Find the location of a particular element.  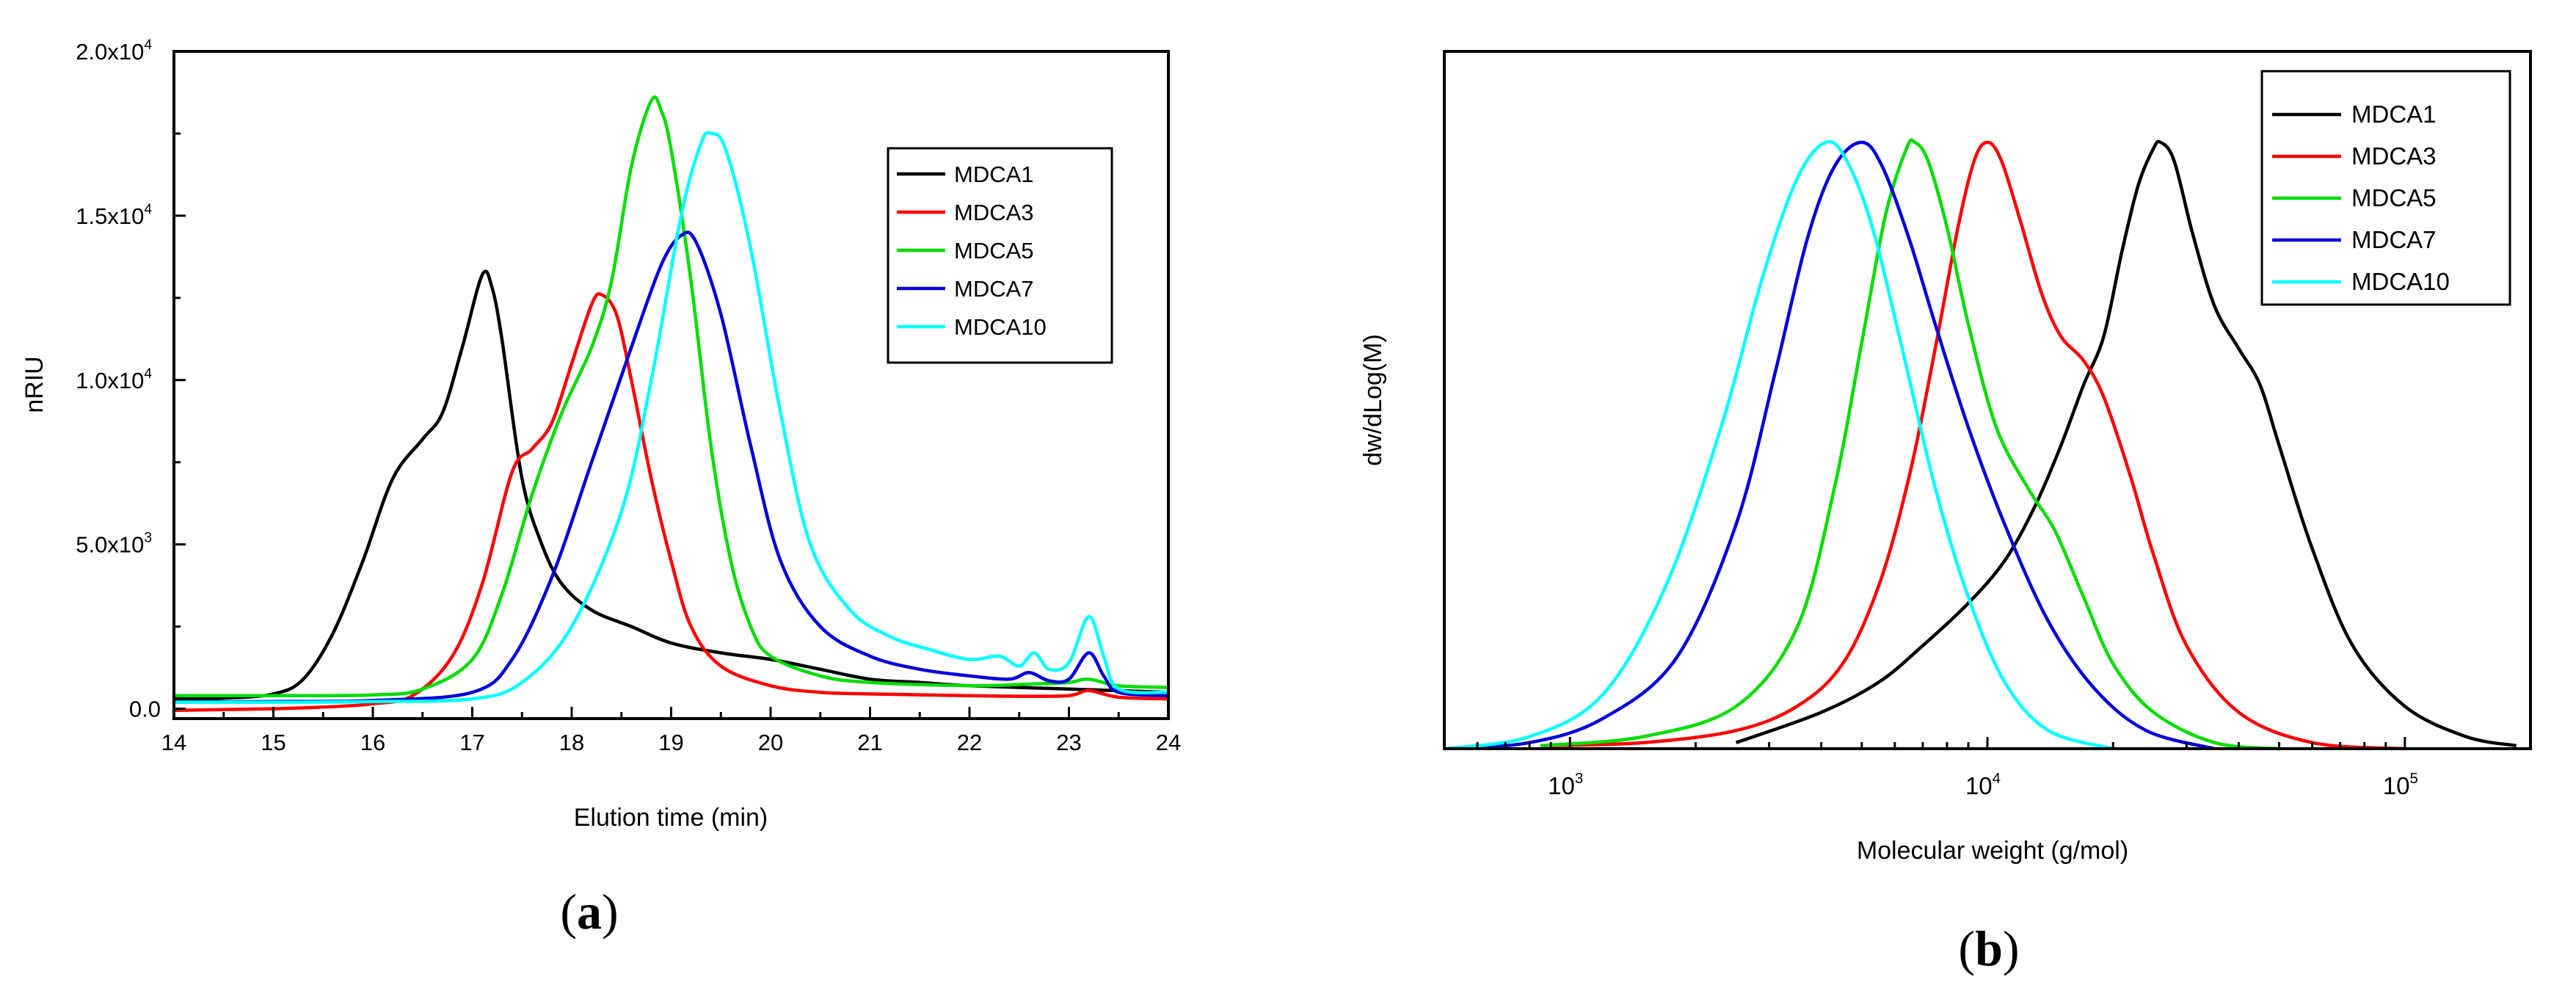

panel-b-legend-box is located at coordinates (2385, 188).